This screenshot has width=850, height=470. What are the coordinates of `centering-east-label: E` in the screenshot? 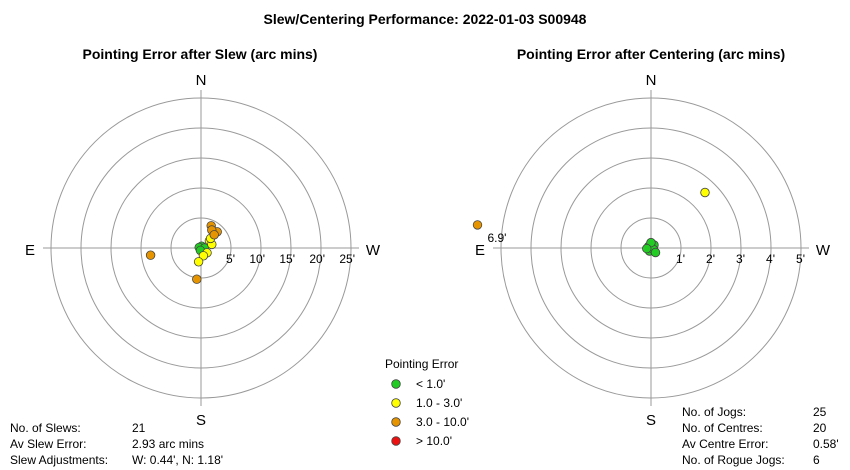 It's located at (480, 250).